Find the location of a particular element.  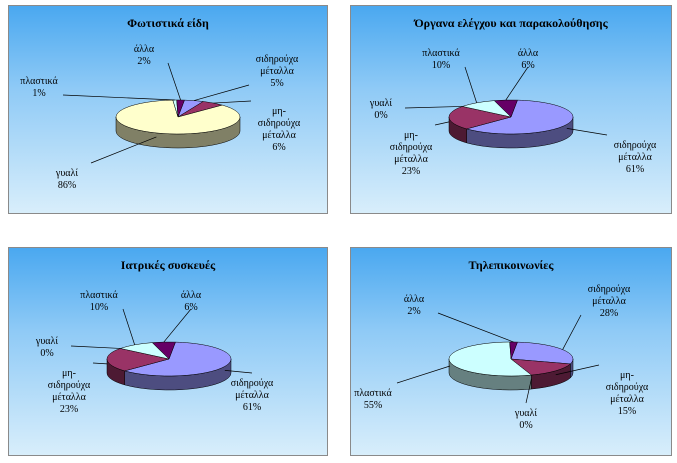

slice-label-line: 1% is located at coordinates (38, 93).